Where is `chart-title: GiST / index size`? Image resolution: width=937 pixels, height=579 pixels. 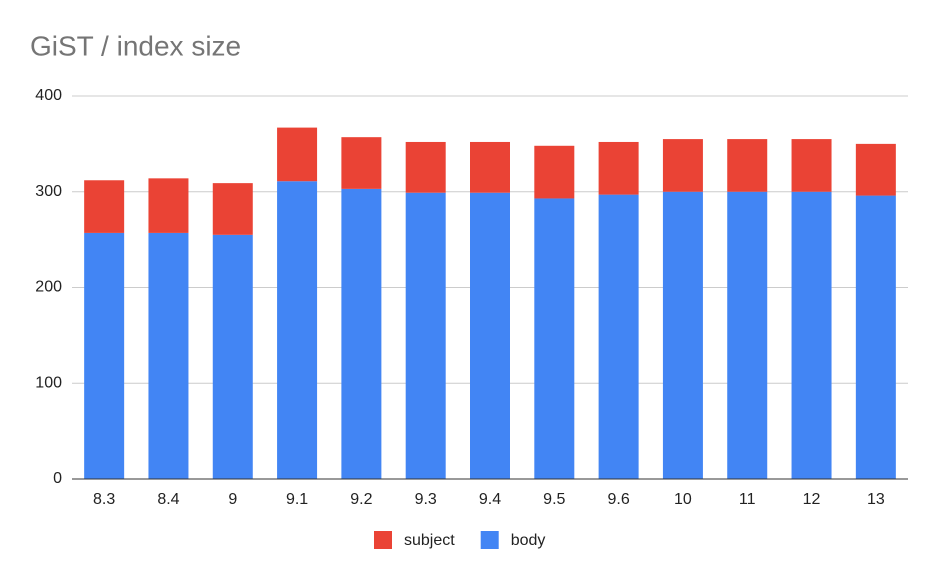
chart-title: GiST / index size is located at coordinates (135, 45).